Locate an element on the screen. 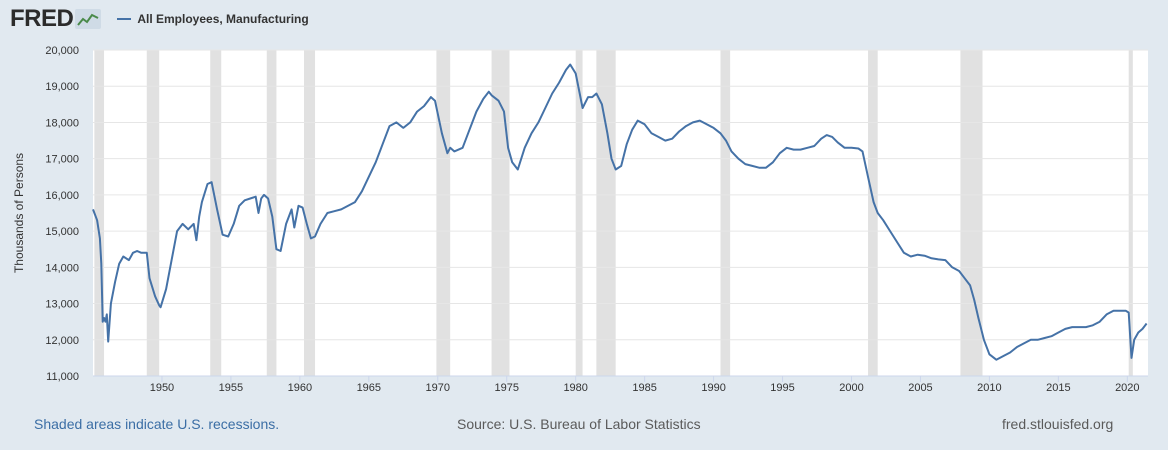 The width and height of the screenshot is (1168, 450). x-tick-label: 1955 is located at coordinates (231, 388).